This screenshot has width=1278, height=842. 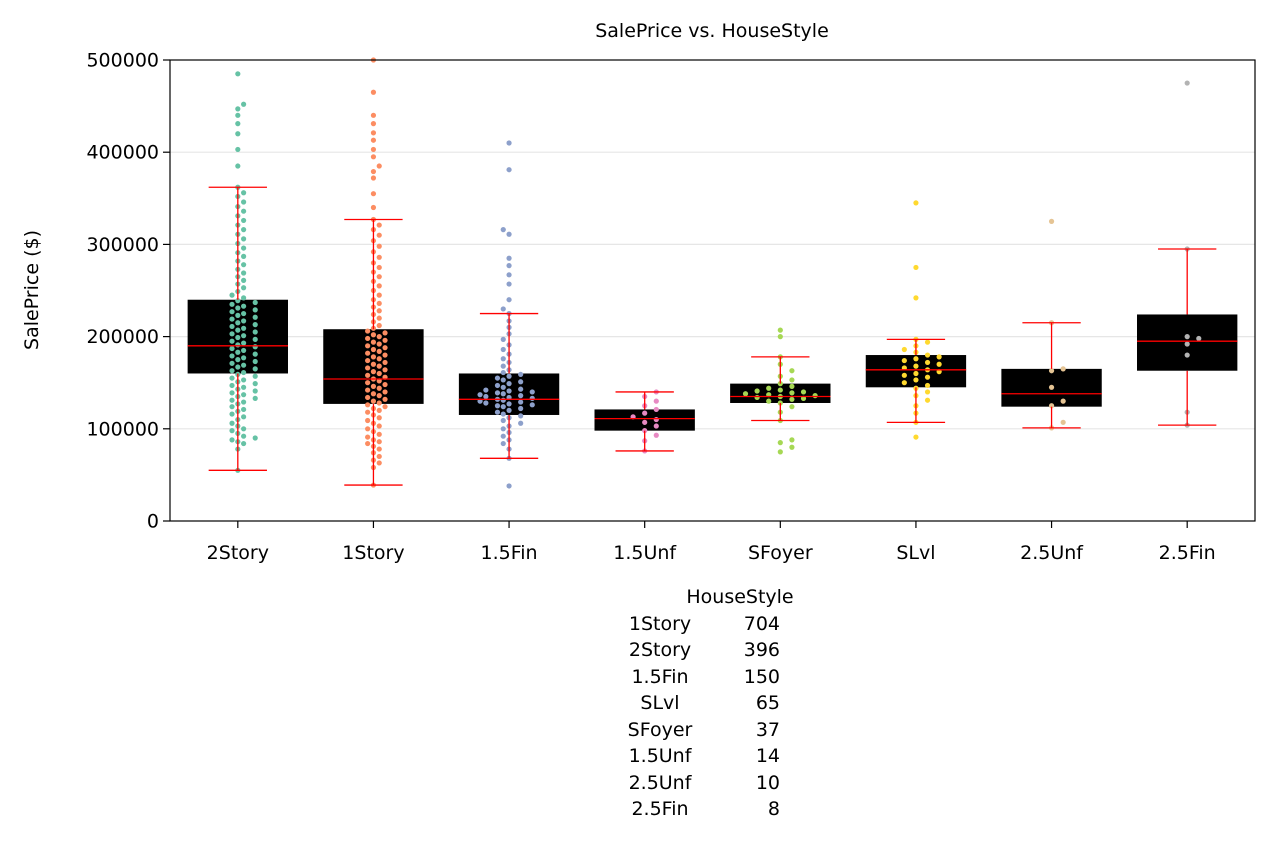 What do you see at coordinates (645, 553) in the screenshot?
I see `x-tick-label: 1.5Unf` at bounding box center [645, 553].